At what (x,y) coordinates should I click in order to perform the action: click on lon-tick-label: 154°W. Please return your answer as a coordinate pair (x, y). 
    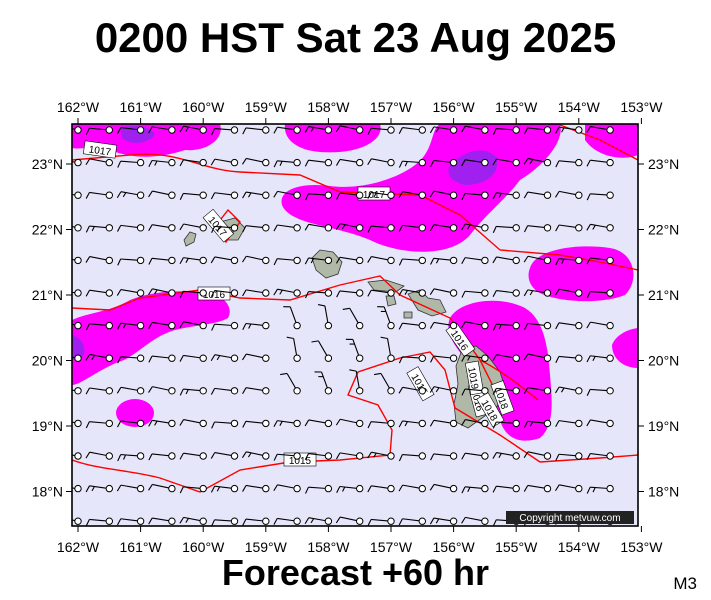
    Looking at the image, I should click on (579, 107).